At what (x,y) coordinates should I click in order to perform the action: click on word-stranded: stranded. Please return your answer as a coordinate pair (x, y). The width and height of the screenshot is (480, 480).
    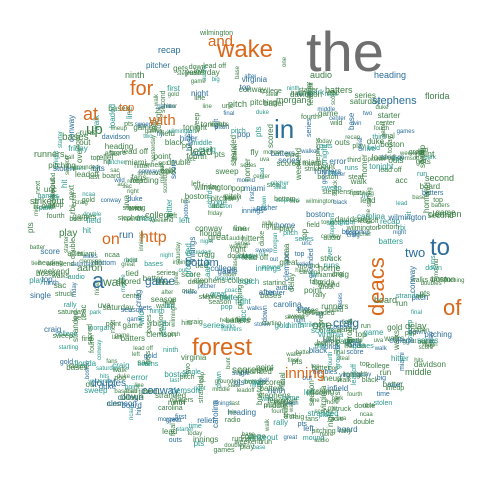
    Looking at the image, I should click on (171, 395).